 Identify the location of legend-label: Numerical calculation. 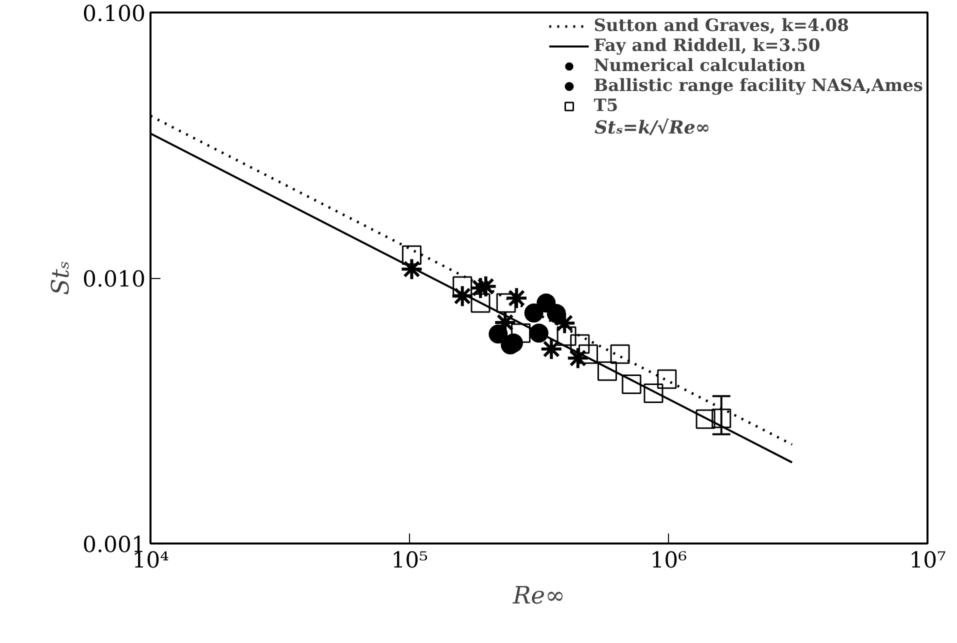
(700, 66).